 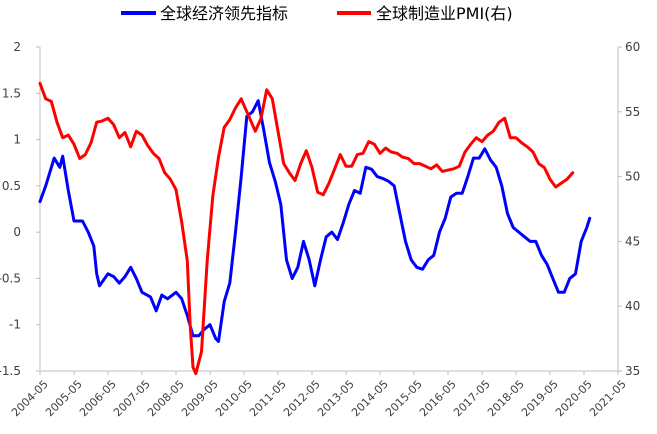 What do you see at coordinates (608, 399) in the screenshot?
I see `x-tick-label: 2021-05` at bounding box center [608, 399].